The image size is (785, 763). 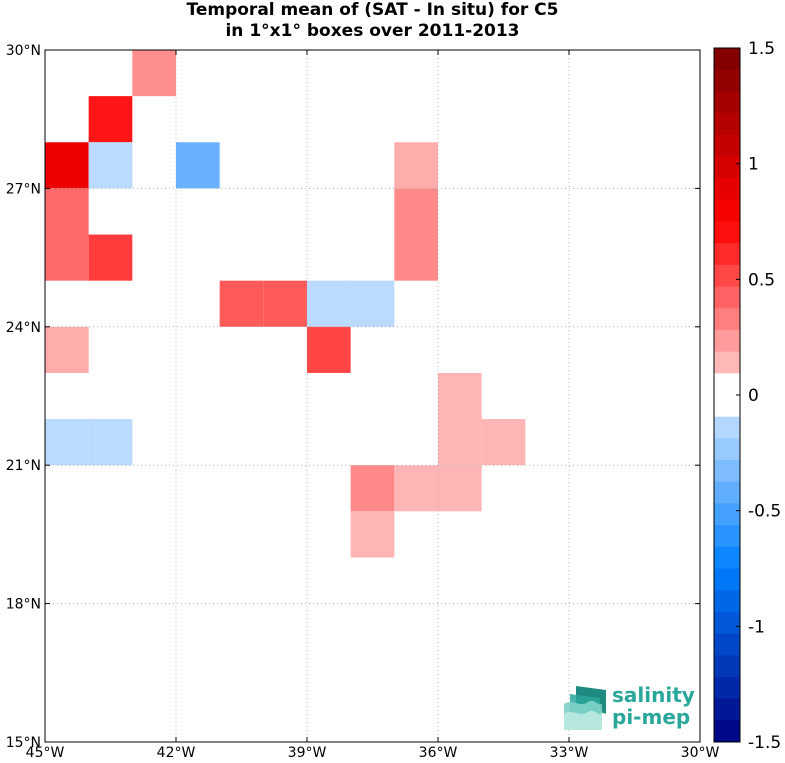 What do you see at coordinates (23, 189) in the screenshot?
I see `y-tick-label: 27°N` at bounding box center [23, 189].